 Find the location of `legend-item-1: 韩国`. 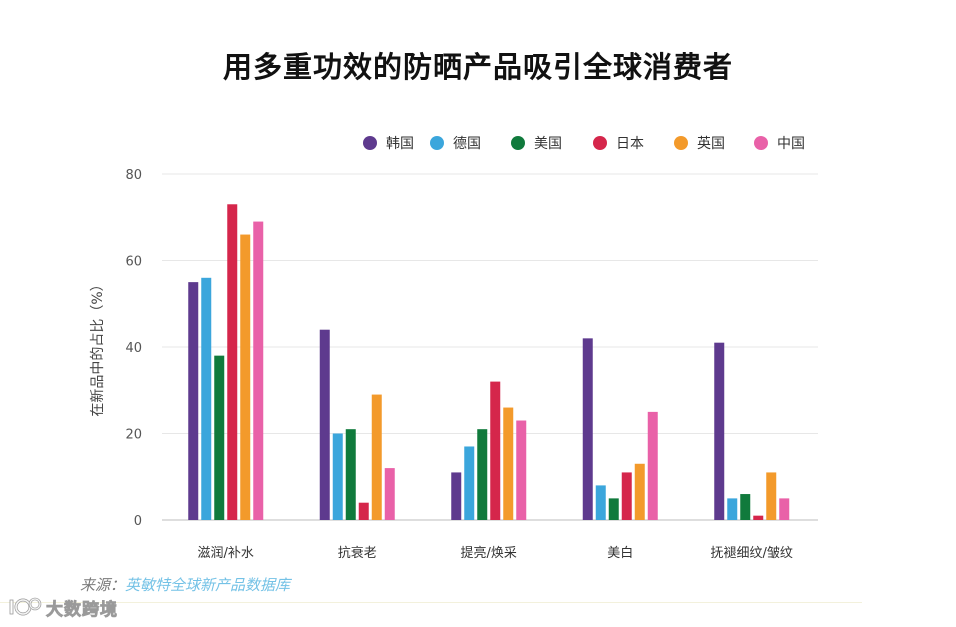

legend-item-1: 韩国 is located at coordinates (388, 144).